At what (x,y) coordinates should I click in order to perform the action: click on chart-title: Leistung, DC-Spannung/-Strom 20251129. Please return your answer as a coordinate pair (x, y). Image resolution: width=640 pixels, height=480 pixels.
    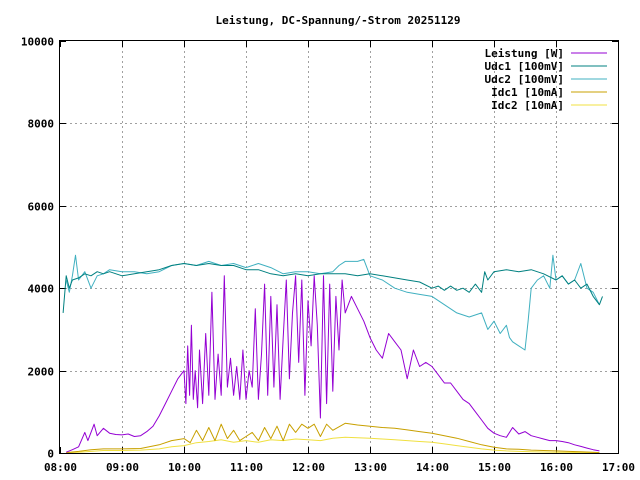
    Looking at the image, I should click on (337, 20).